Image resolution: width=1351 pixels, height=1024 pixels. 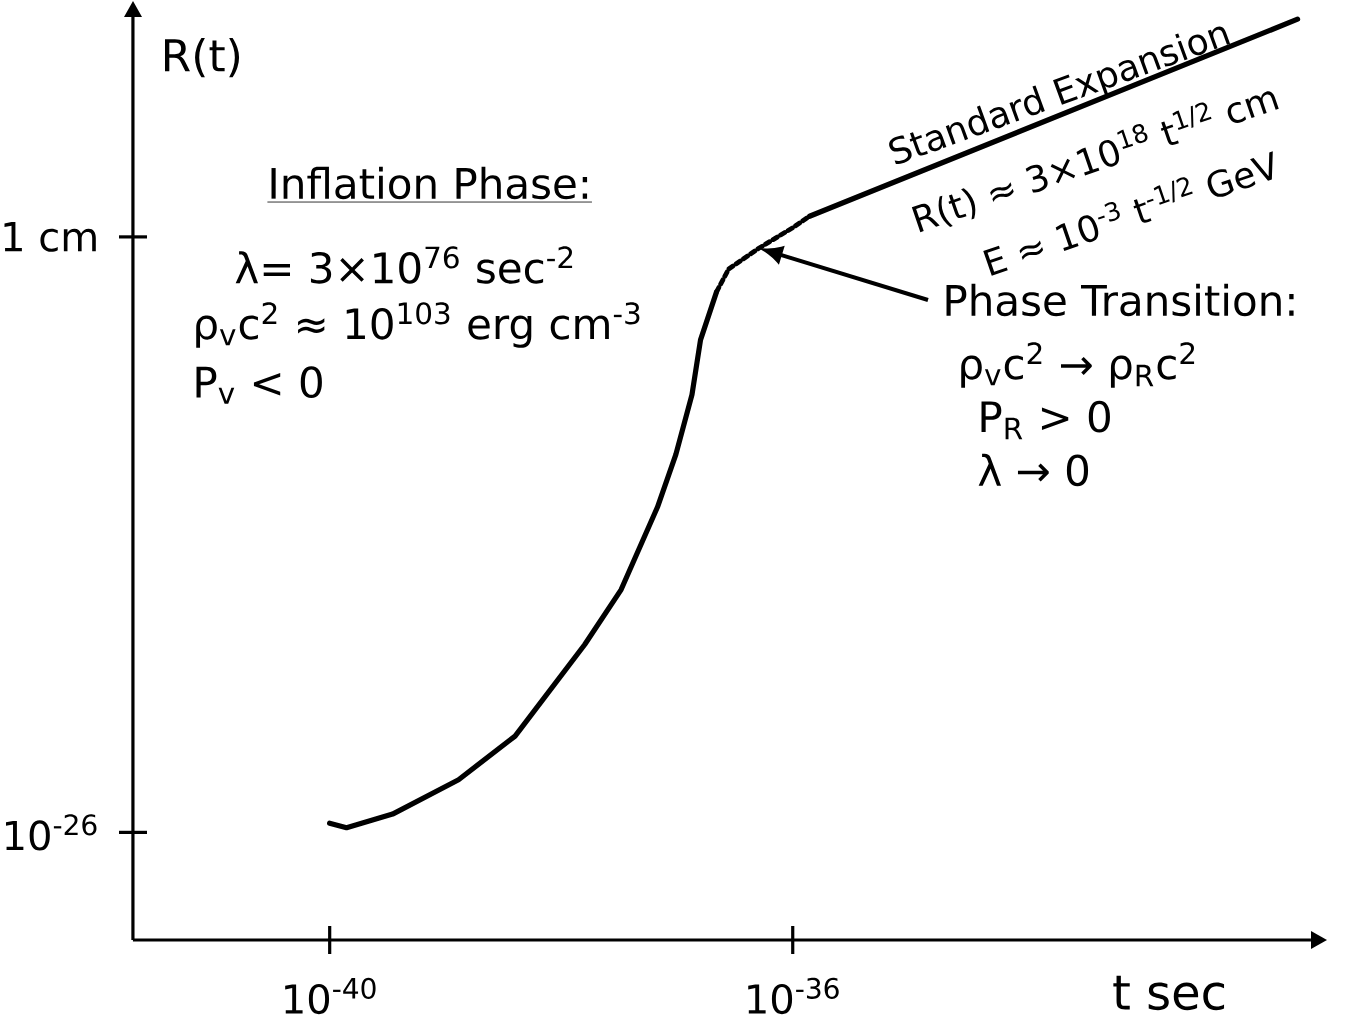 What do you see at coordinates (404, 265) in the screenshot?
I see `annotation: λ= 3×10$^{76}$ sec$^{-2}$` at bounding box center [404, 265].